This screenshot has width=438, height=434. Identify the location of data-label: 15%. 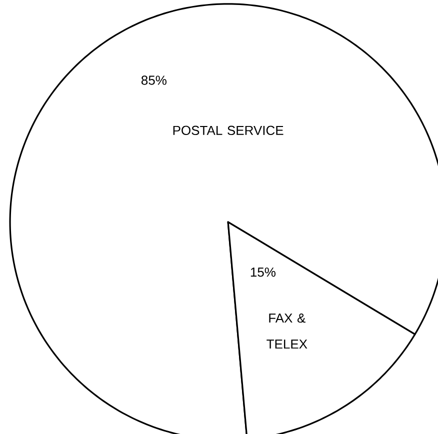
(263, 272).